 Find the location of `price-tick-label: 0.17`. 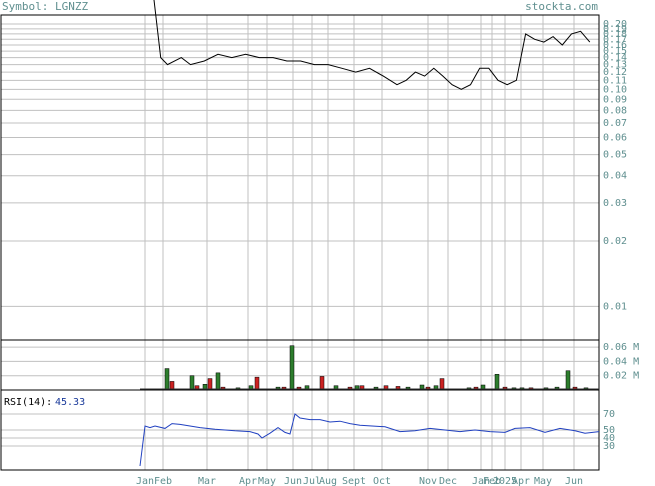

price-tick-label: 0.17 is located at coordinates (615, 39).